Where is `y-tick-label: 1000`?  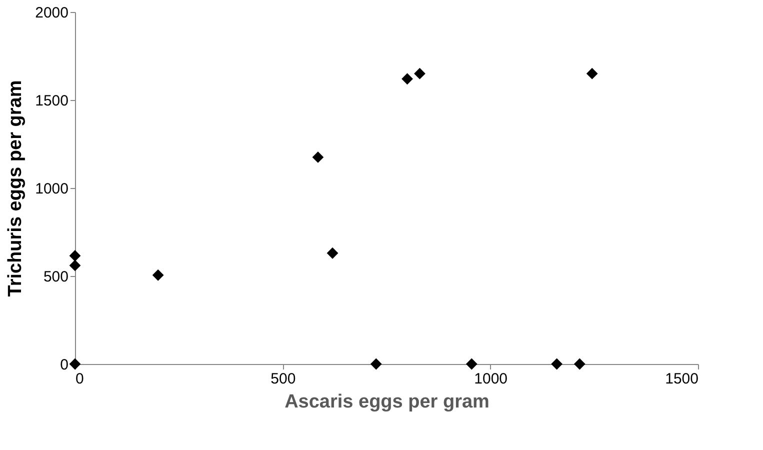 y-tick-label: 1000 is located at coordinates (51, 189).